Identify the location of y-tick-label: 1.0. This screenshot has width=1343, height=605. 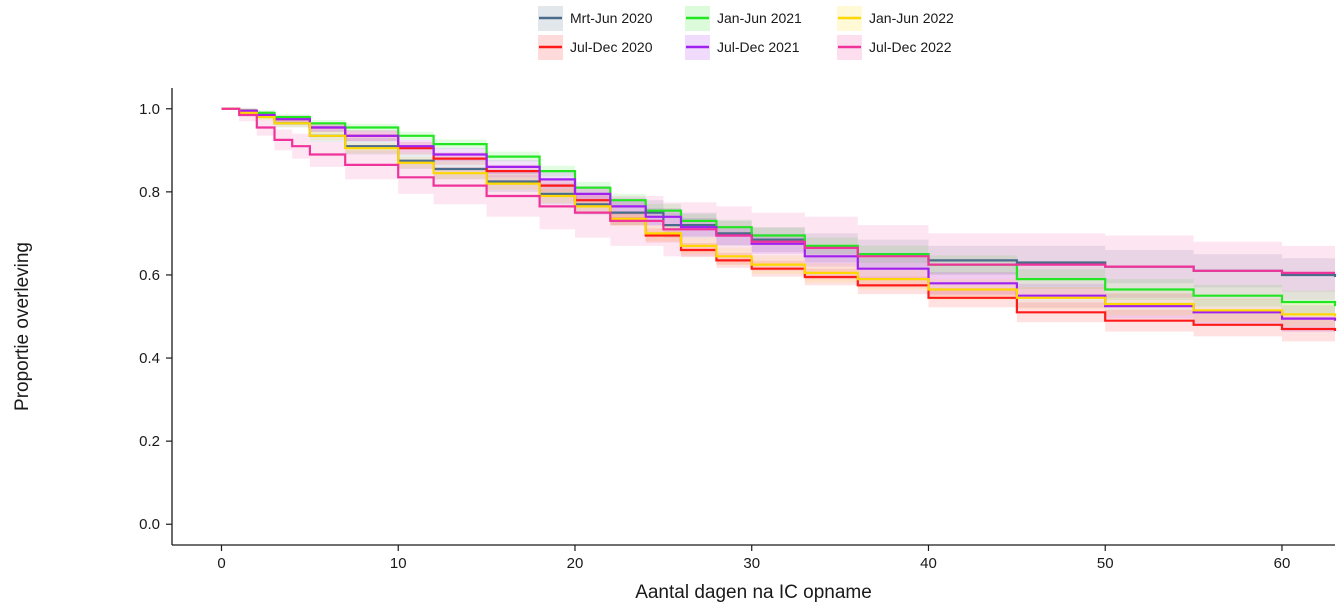
(149, 109).